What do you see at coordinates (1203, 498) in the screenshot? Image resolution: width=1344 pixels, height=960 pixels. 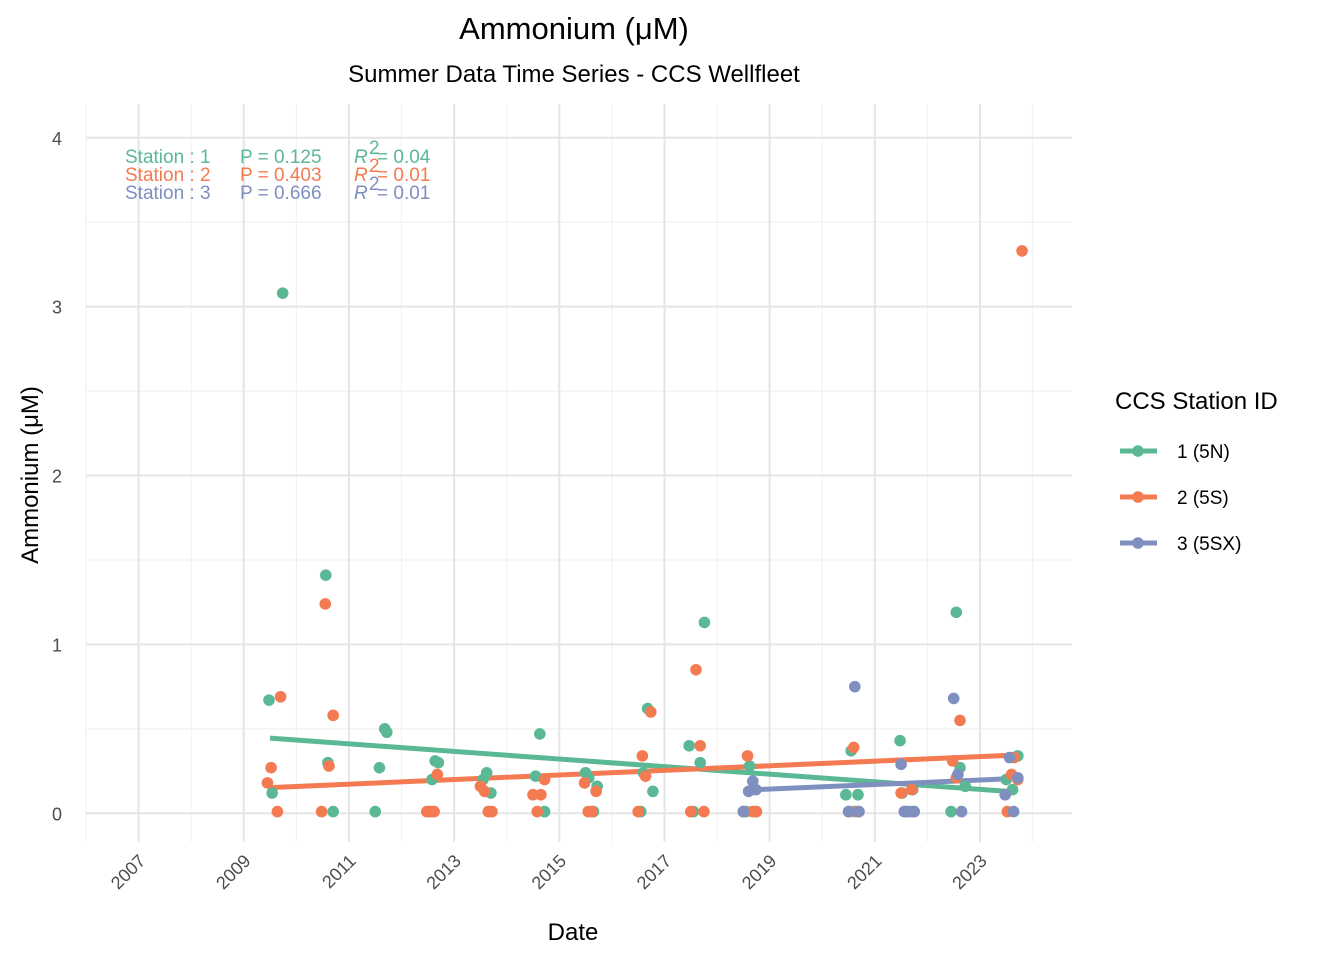 I see `legend-label: 2 (5S)` at bounding box center [1203, 498].